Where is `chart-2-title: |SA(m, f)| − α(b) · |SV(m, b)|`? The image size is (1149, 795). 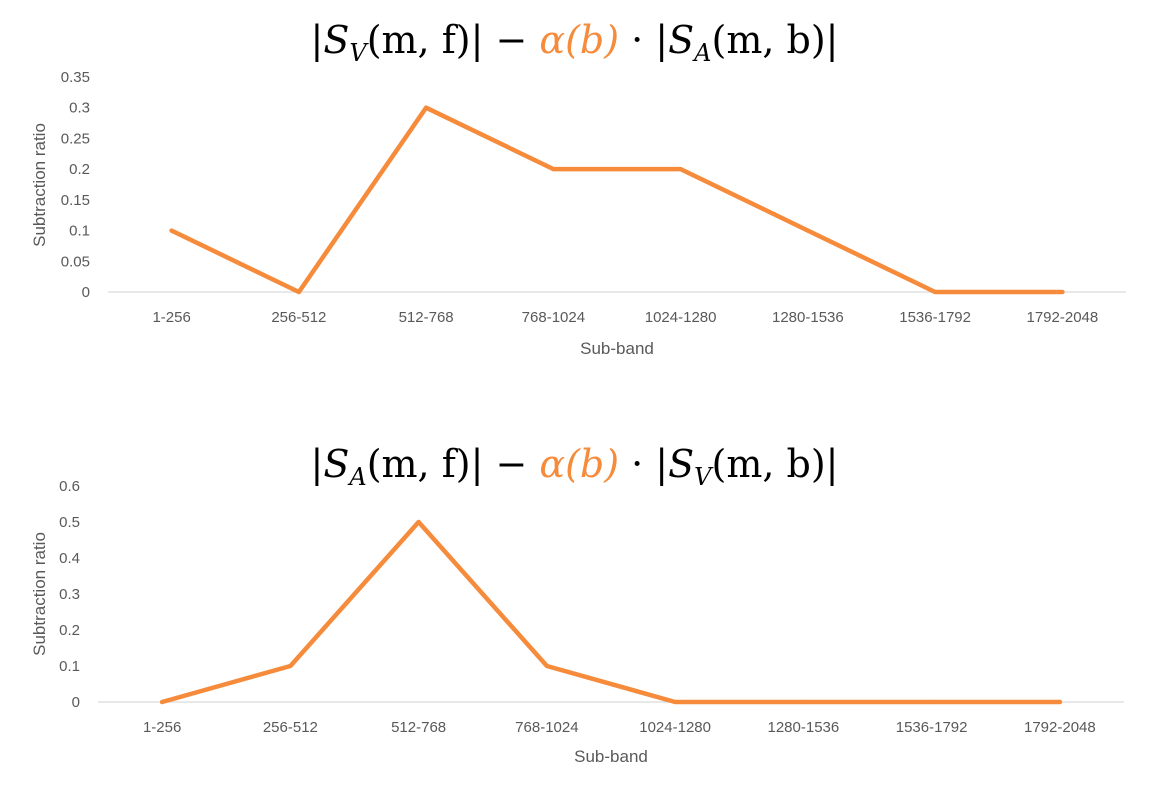 chart-2-title: |SA(m, f)| − α(b) · |SV(m, b)| is located at coordinates (574, 466).